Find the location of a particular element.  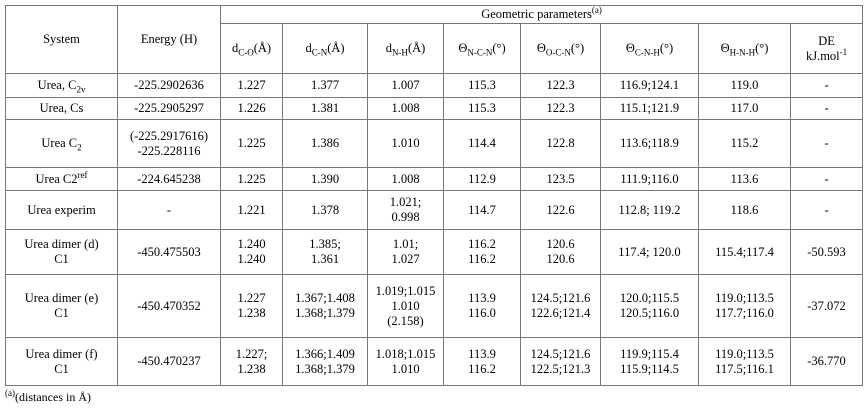

cell-line: 1.225 is located at coordinates (251, 178).